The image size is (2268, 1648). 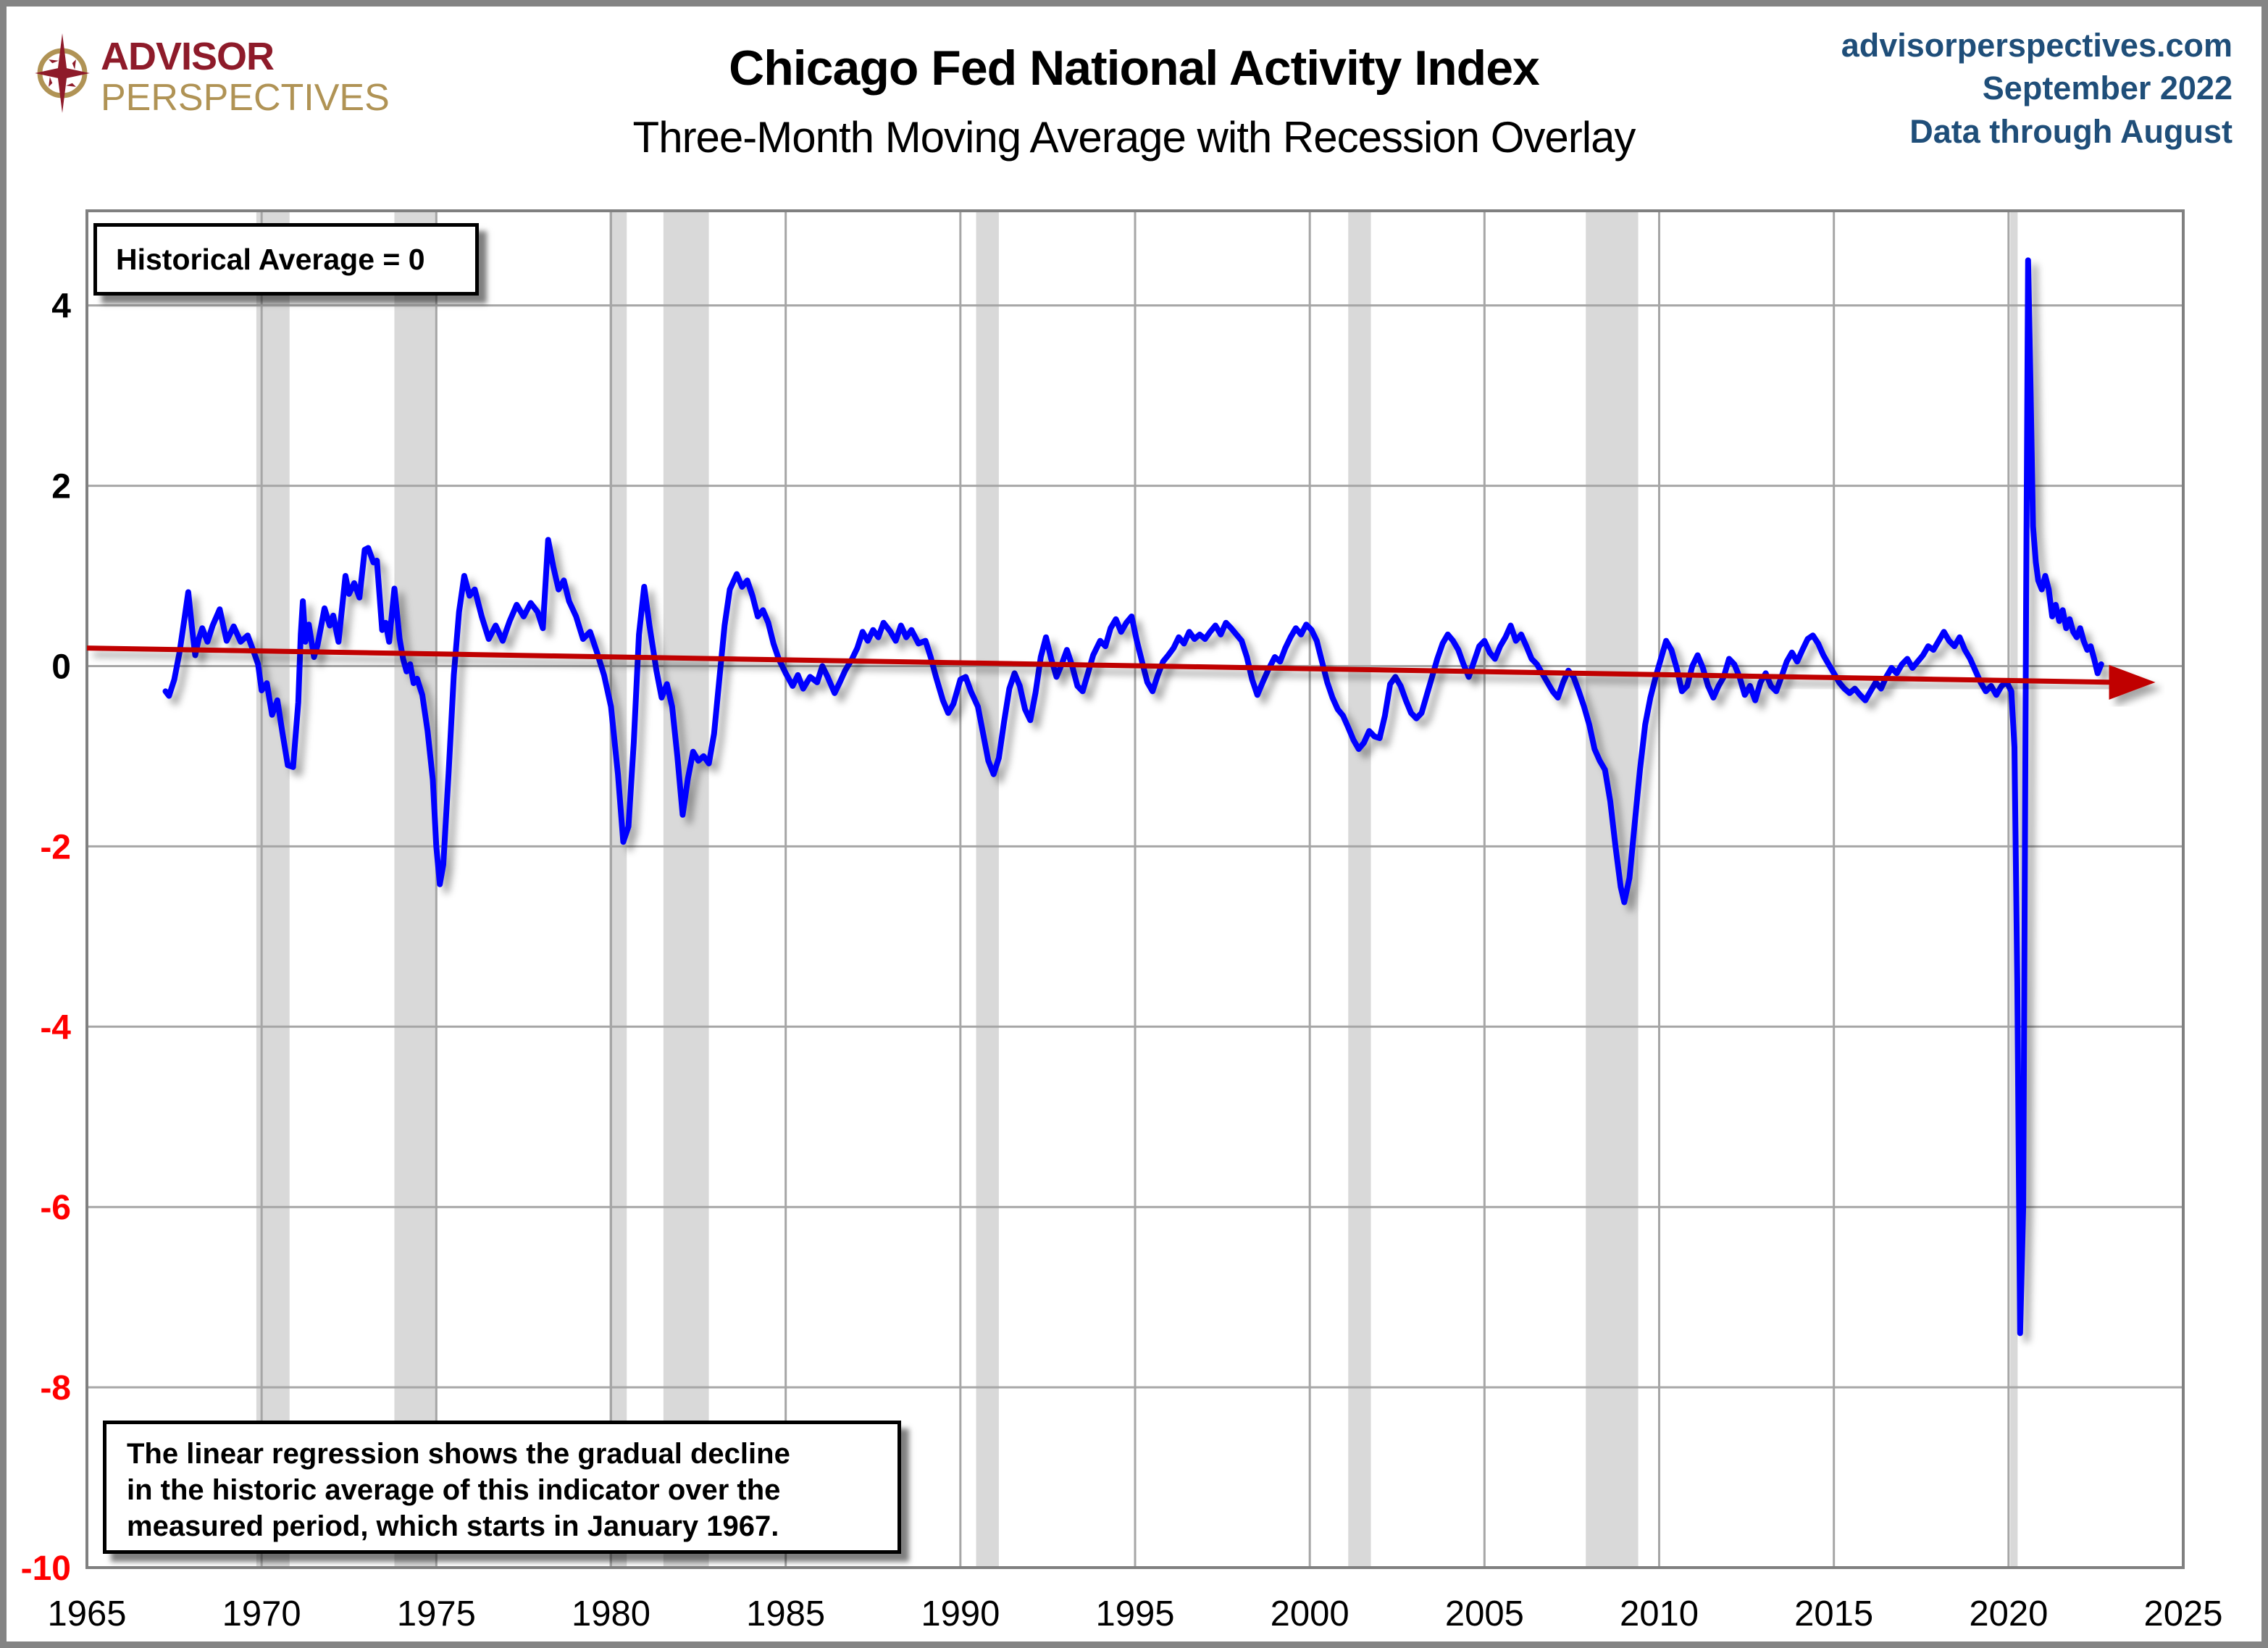 I want to click on y-axis-label--2: -2, so click(x=56, y=847).